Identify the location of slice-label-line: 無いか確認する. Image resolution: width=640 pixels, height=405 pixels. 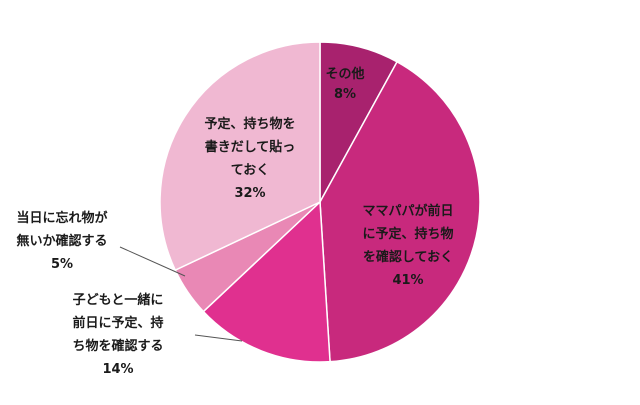
(61, 241).